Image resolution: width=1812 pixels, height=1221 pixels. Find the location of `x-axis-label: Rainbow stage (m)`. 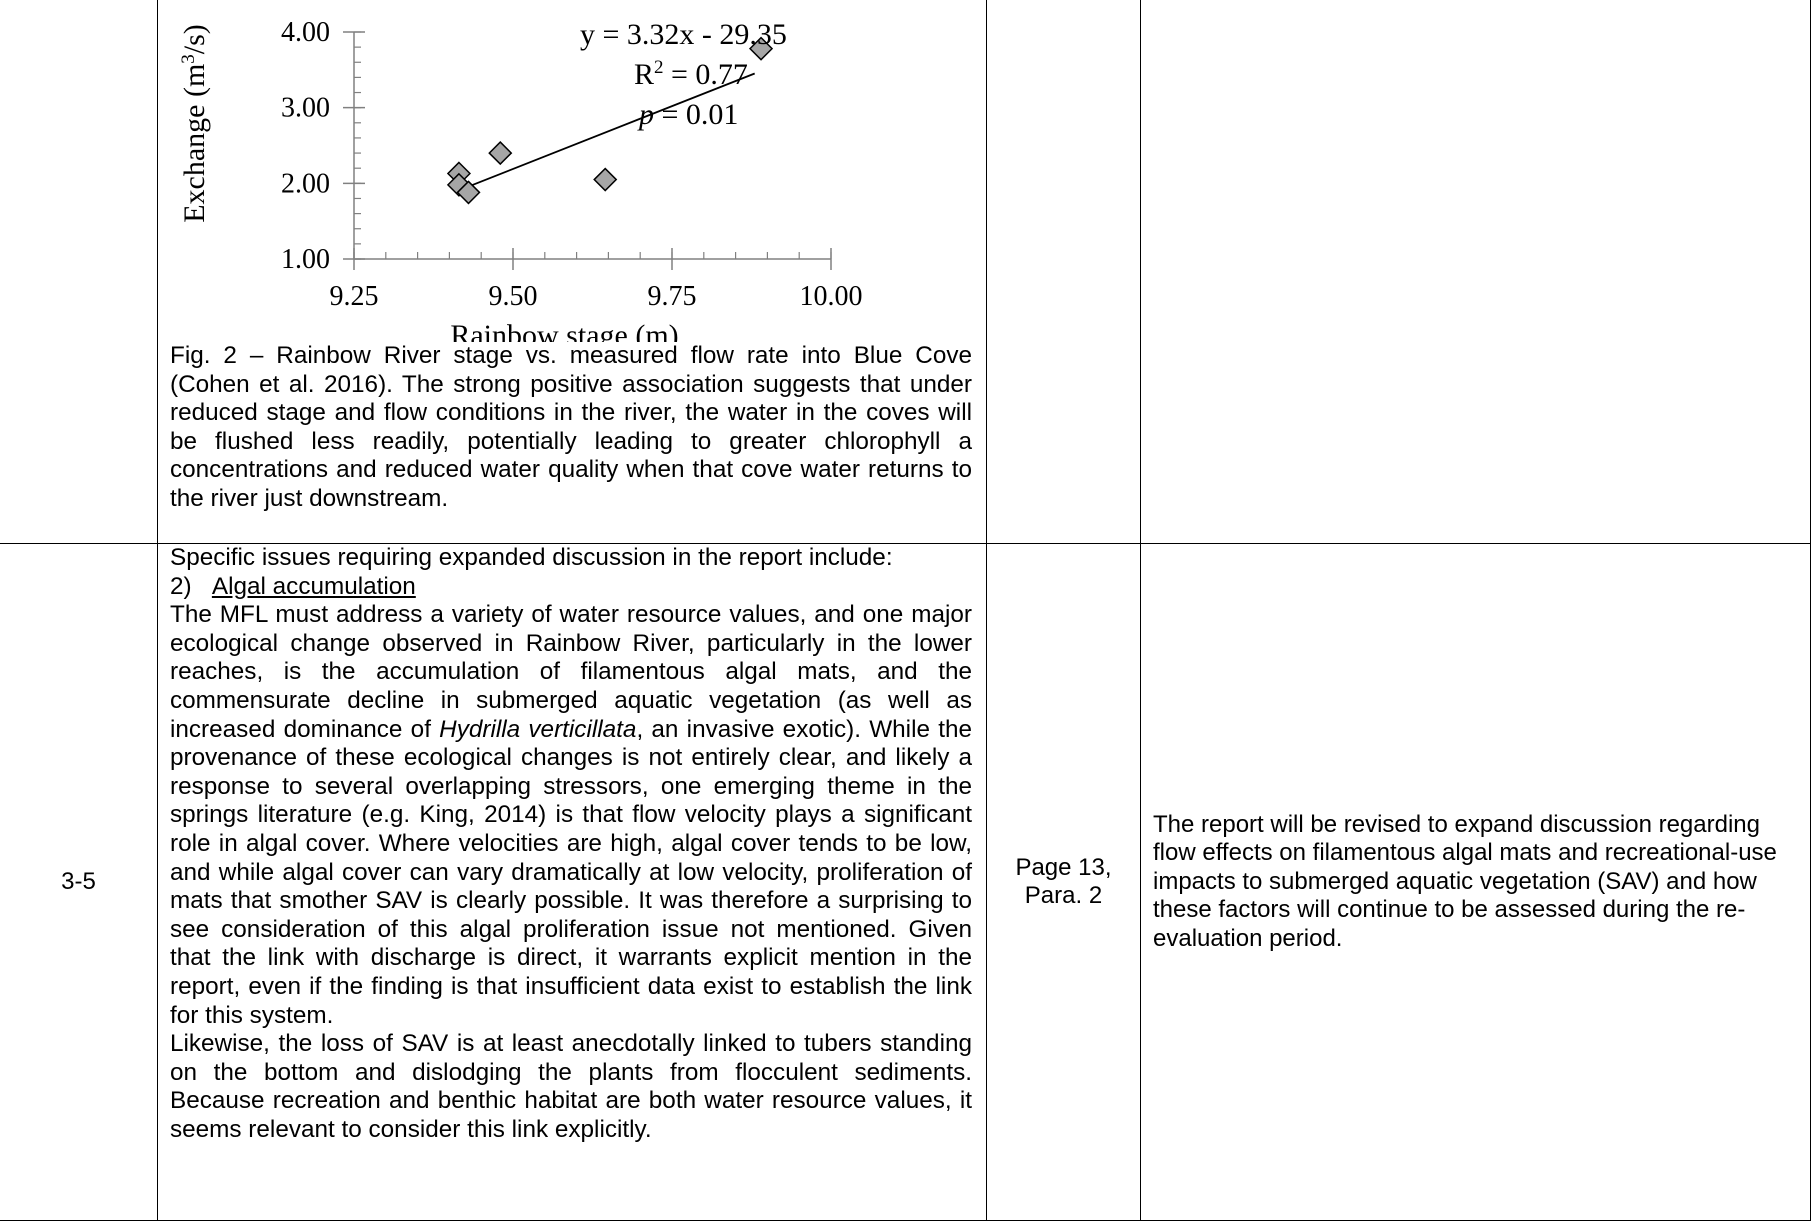

x-axis-label: Rainbow stage (m) is located at coordinates (564, 330).